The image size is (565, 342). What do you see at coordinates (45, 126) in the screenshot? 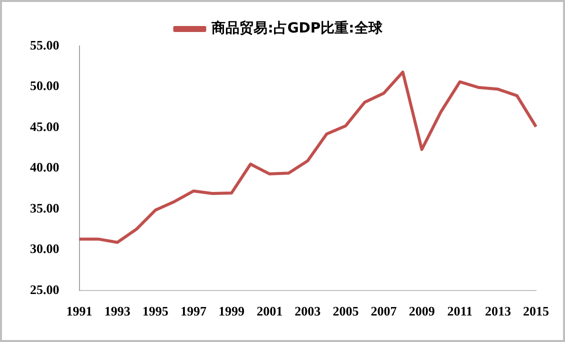
I see `y-tick-label: 45.00` at bounding box center [45, 126].